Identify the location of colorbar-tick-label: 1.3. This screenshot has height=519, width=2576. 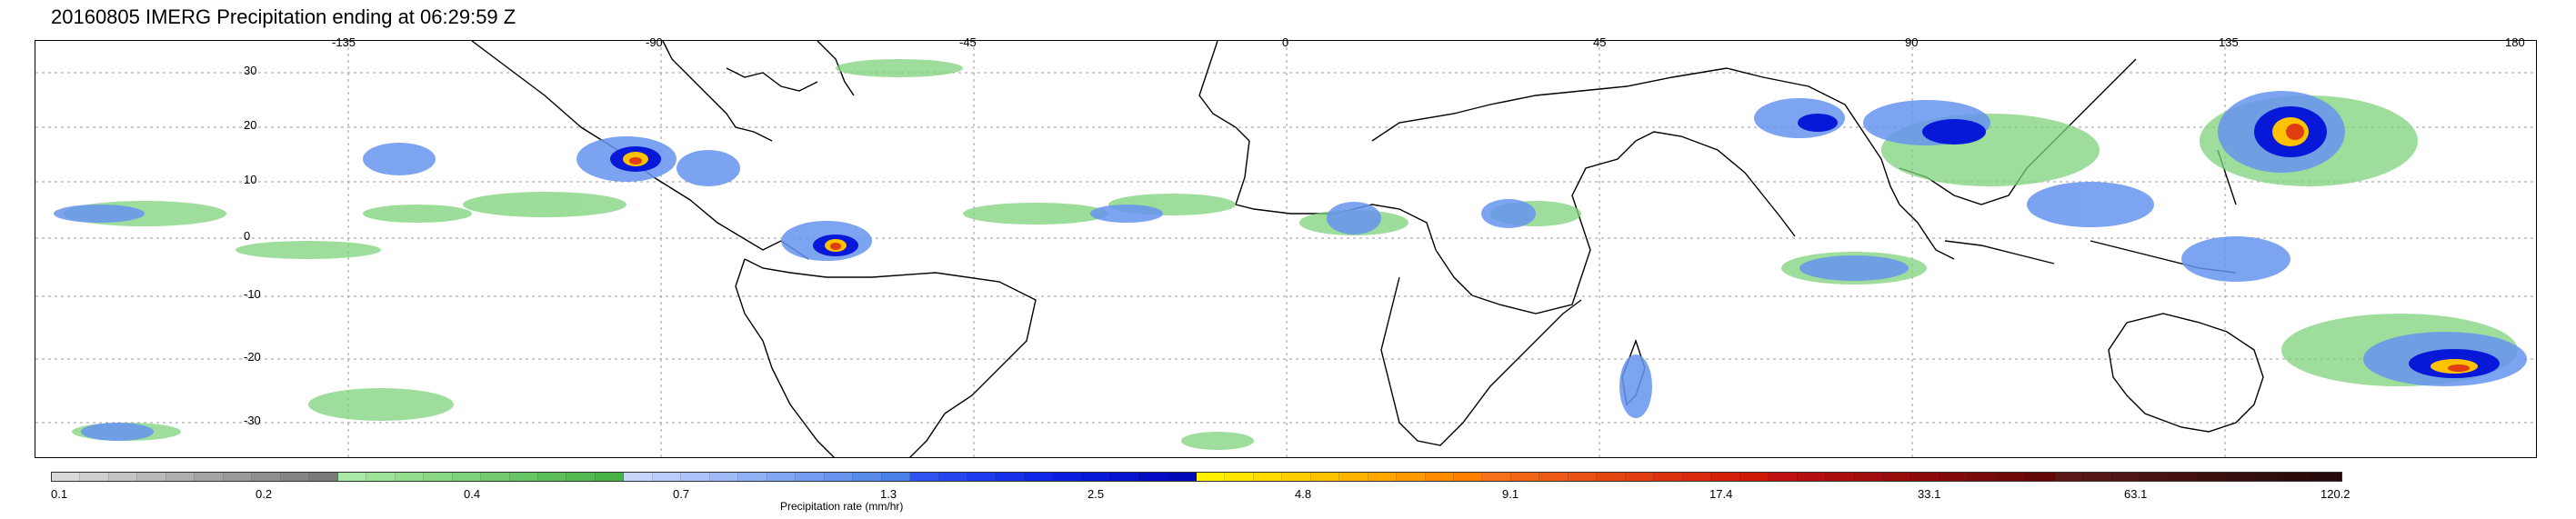
(888, 494).